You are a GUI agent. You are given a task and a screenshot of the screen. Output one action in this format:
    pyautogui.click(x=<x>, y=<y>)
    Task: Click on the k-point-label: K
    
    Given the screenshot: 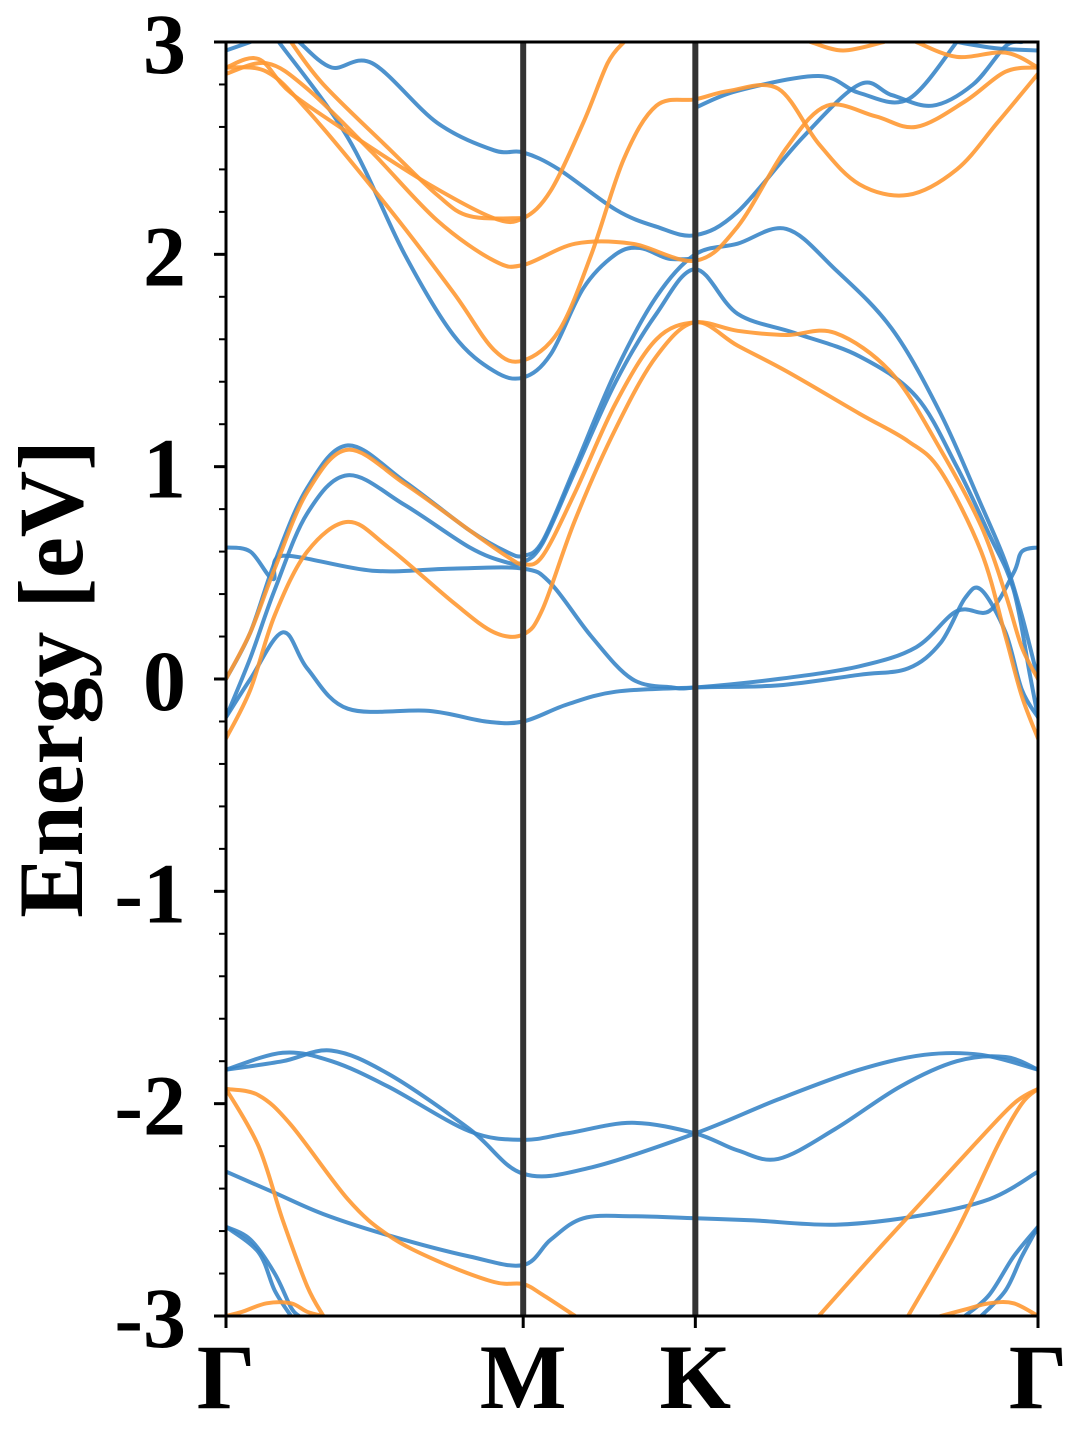 What is the action you would take?
    pyautogui.click(x=696, y=1377)
    